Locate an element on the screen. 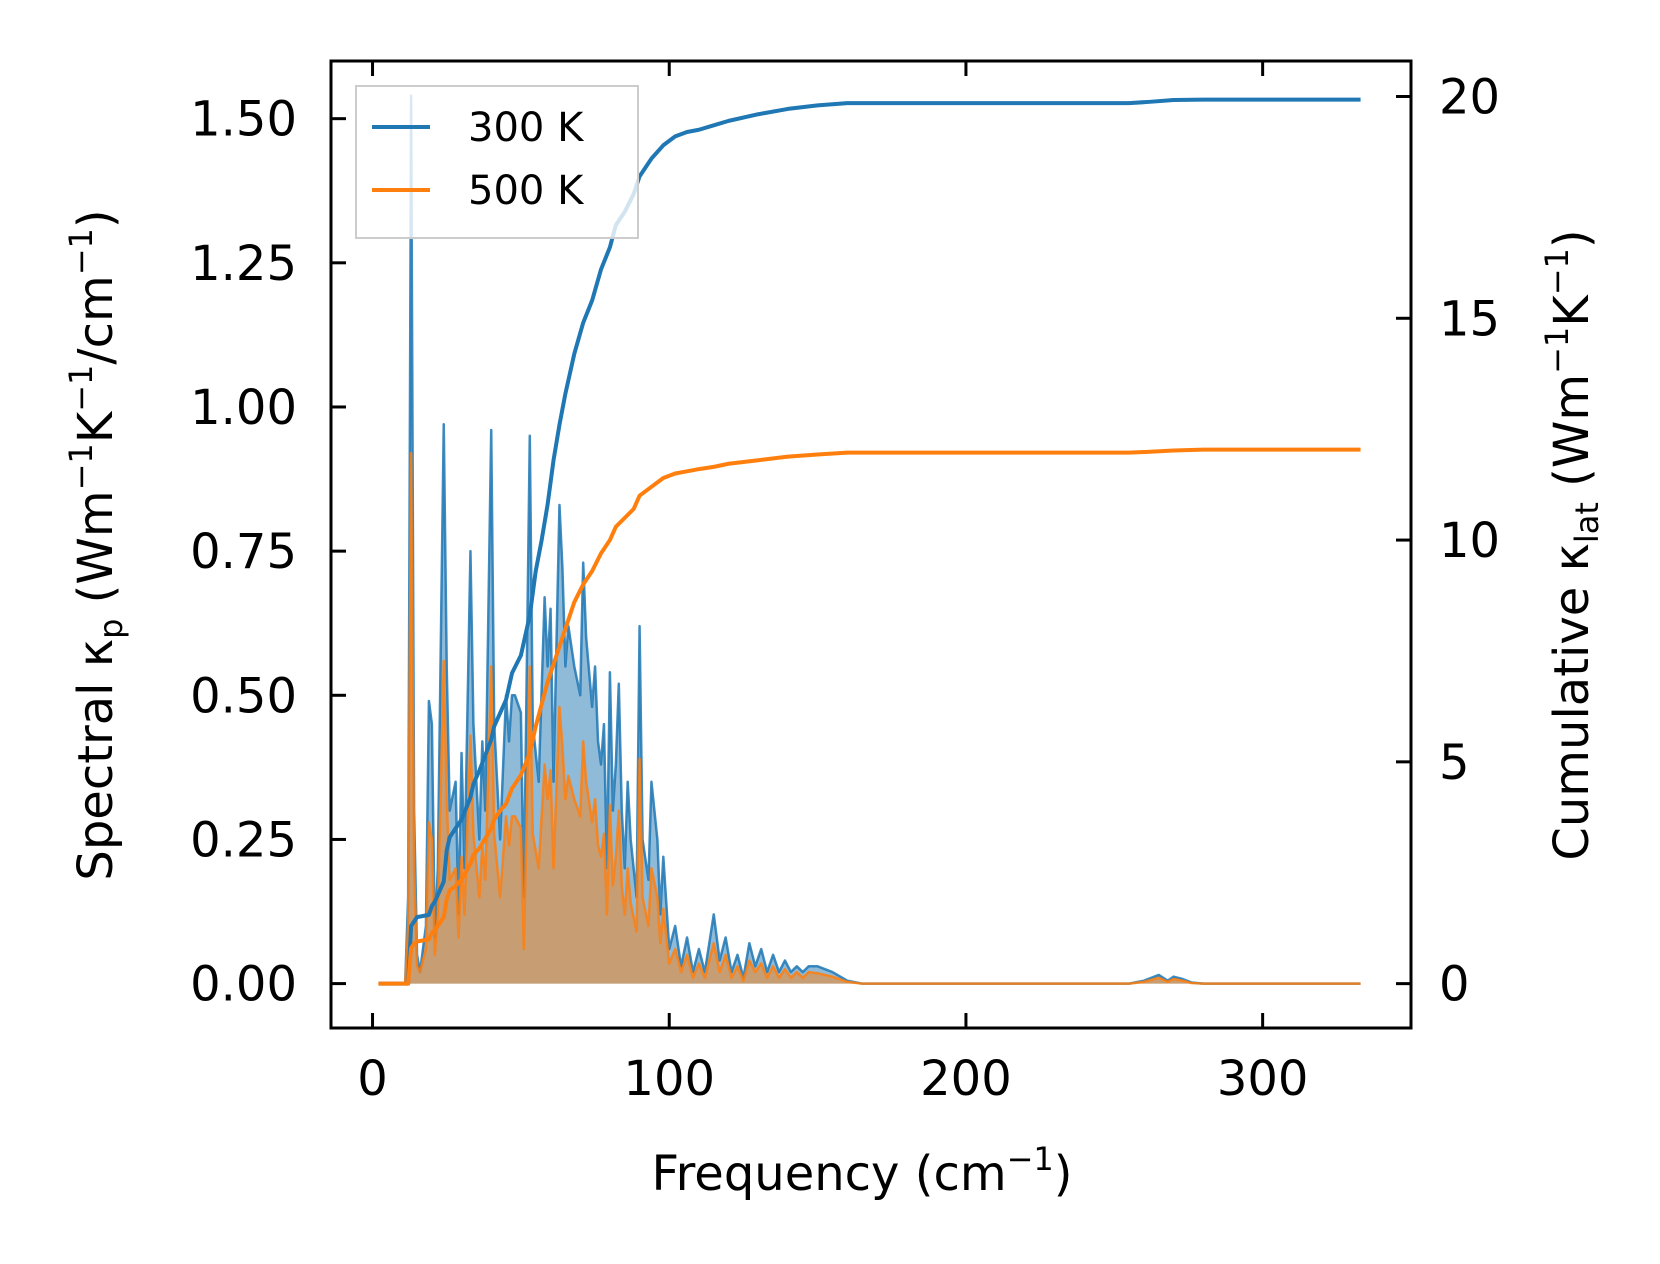  y-left-tick-label: 1.25 is located at coordinates (243, 264).